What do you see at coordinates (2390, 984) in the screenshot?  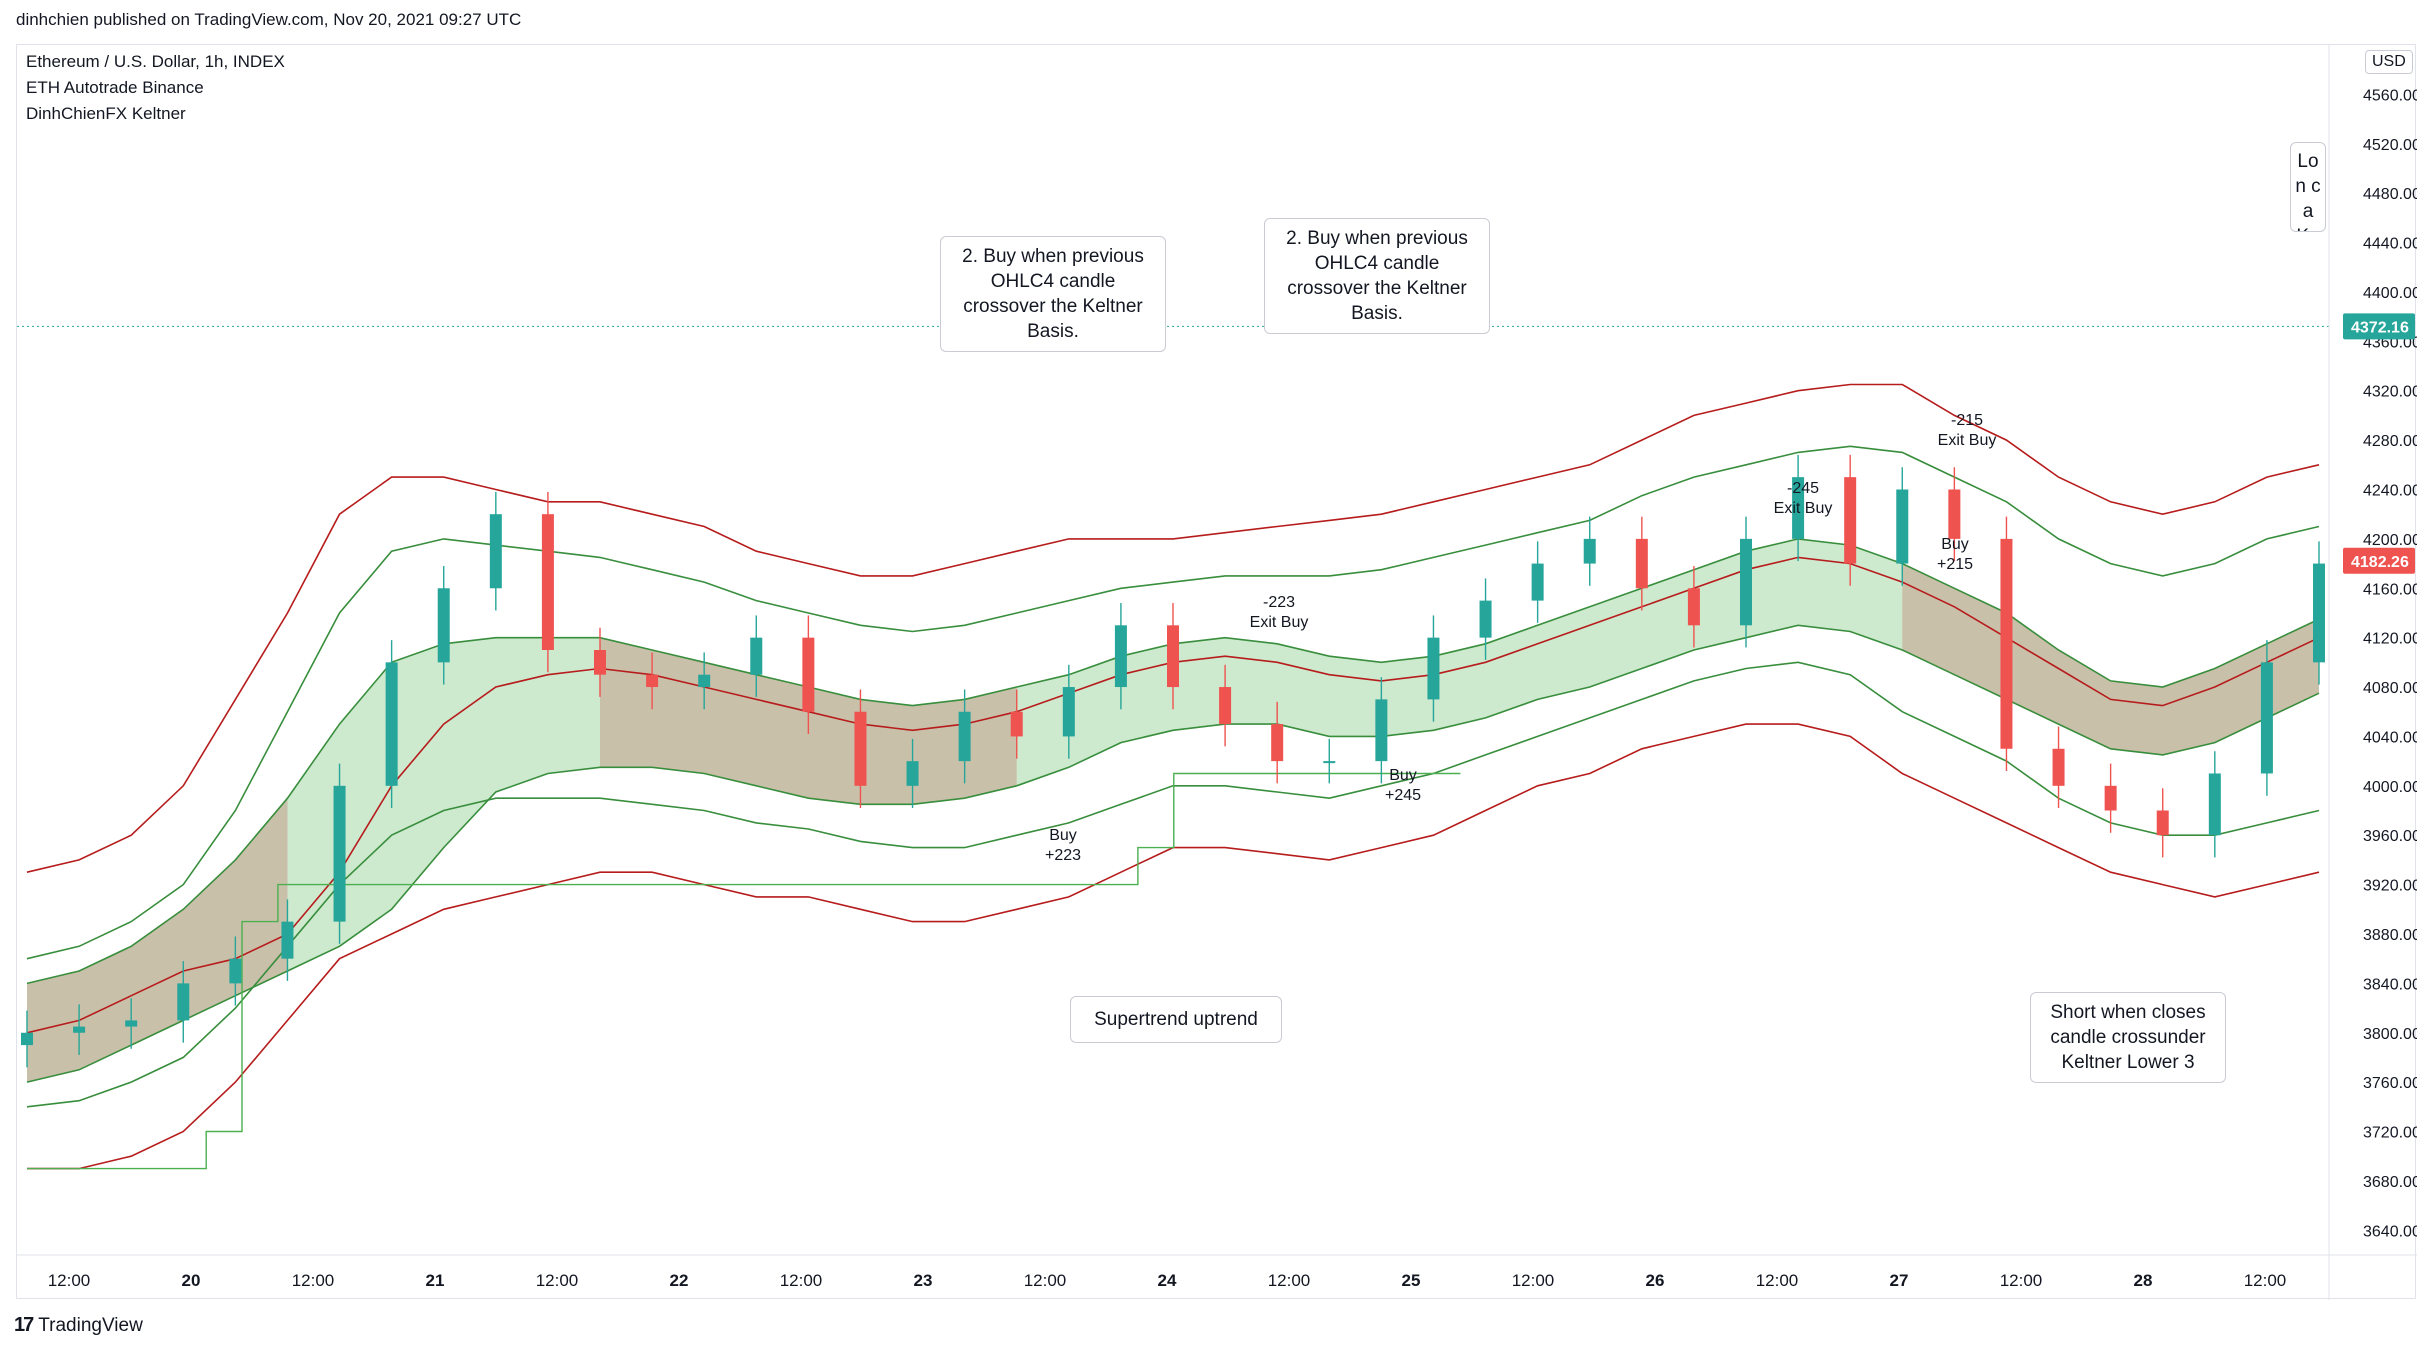 I see `y-tick-label-5: 3840.00` at bounding box center [2390, 984].